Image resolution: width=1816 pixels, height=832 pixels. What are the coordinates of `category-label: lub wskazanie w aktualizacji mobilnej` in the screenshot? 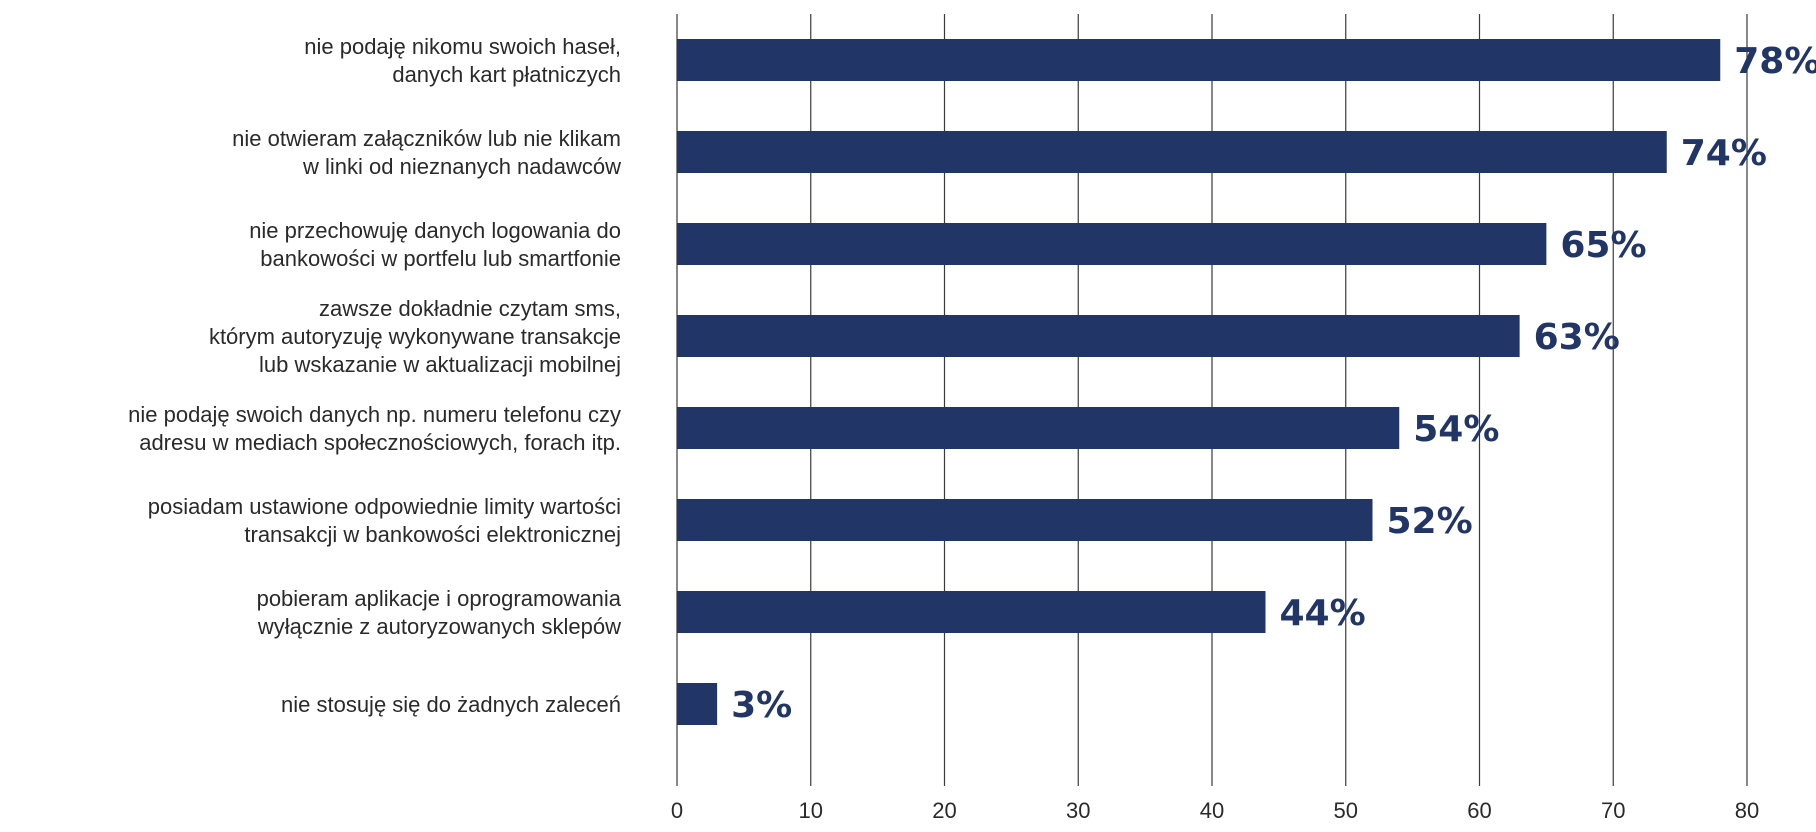 It's located at (440, 364).